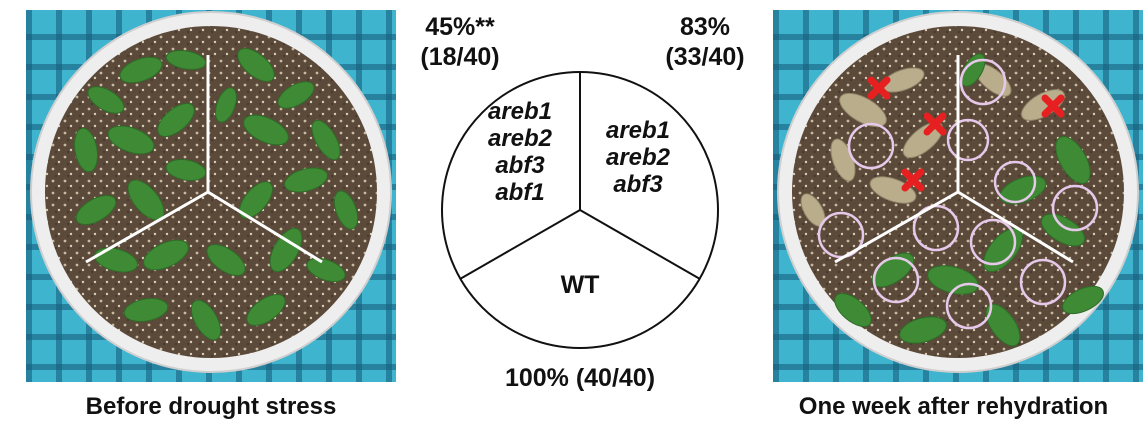  I want to click on genotype-label-triple: areb1 areb2 abf3, so click(638, 157).